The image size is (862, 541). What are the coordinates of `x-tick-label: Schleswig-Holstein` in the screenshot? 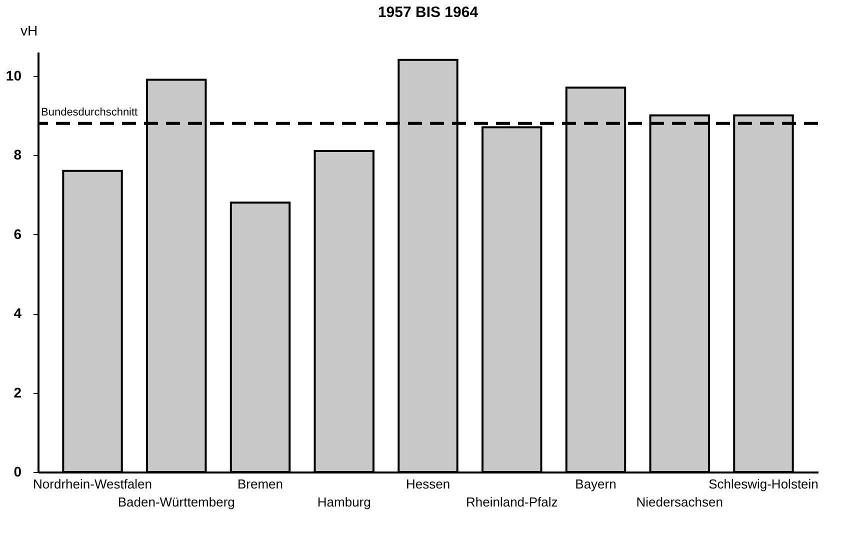 It's located at (763, 484).